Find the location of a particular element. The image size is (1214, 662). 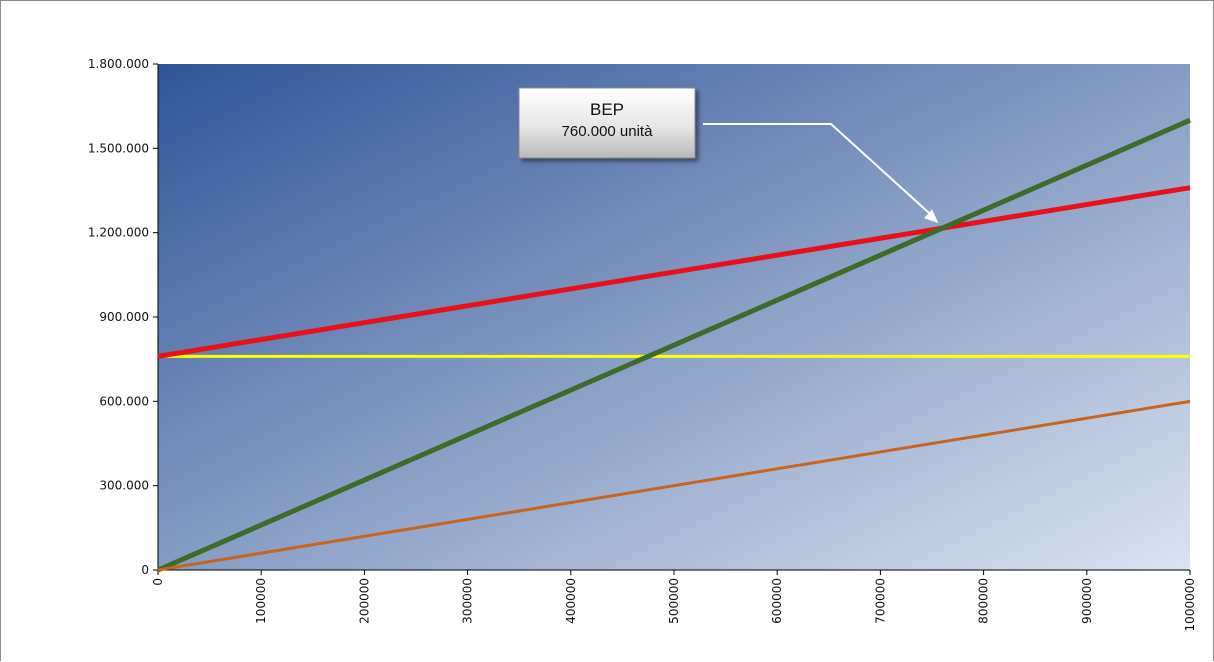

x-tick-label: 200000 is located at coordinates (364, 601).